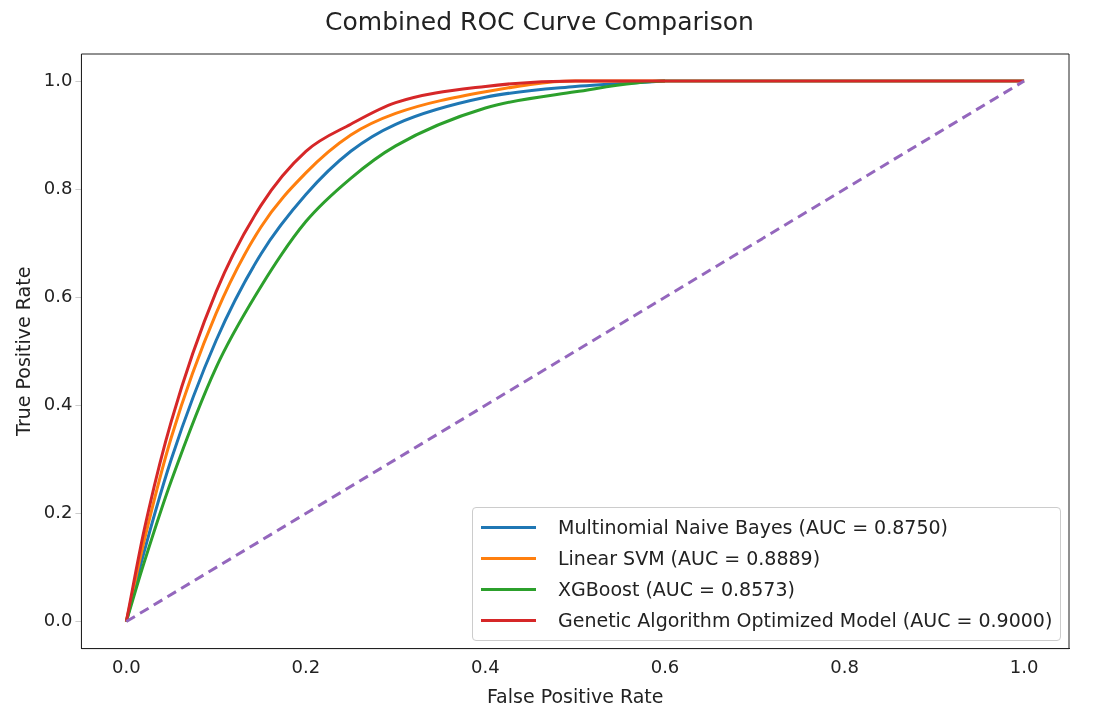  I want to click on legend-label: Multinomial Naive Bayes (AUC = 0.8750), so click(753, 527).